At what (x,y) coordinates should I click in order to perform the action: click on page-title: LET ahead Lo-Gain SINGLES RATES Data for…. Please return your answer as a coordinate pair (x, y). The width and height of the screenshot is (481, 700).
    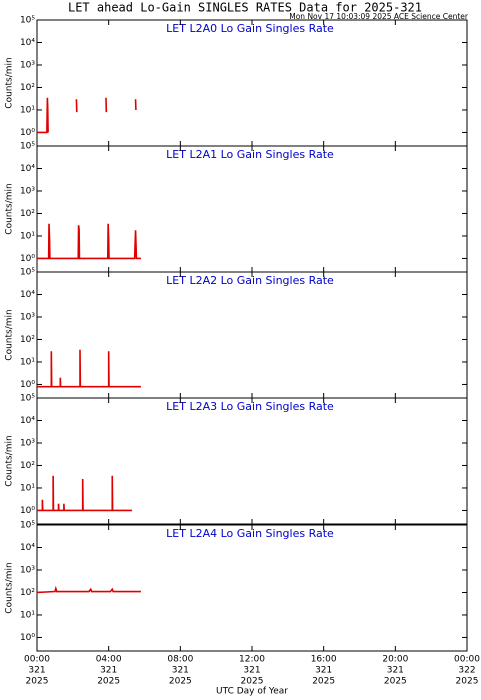
    Looking at the image, I should click on (245, 8).